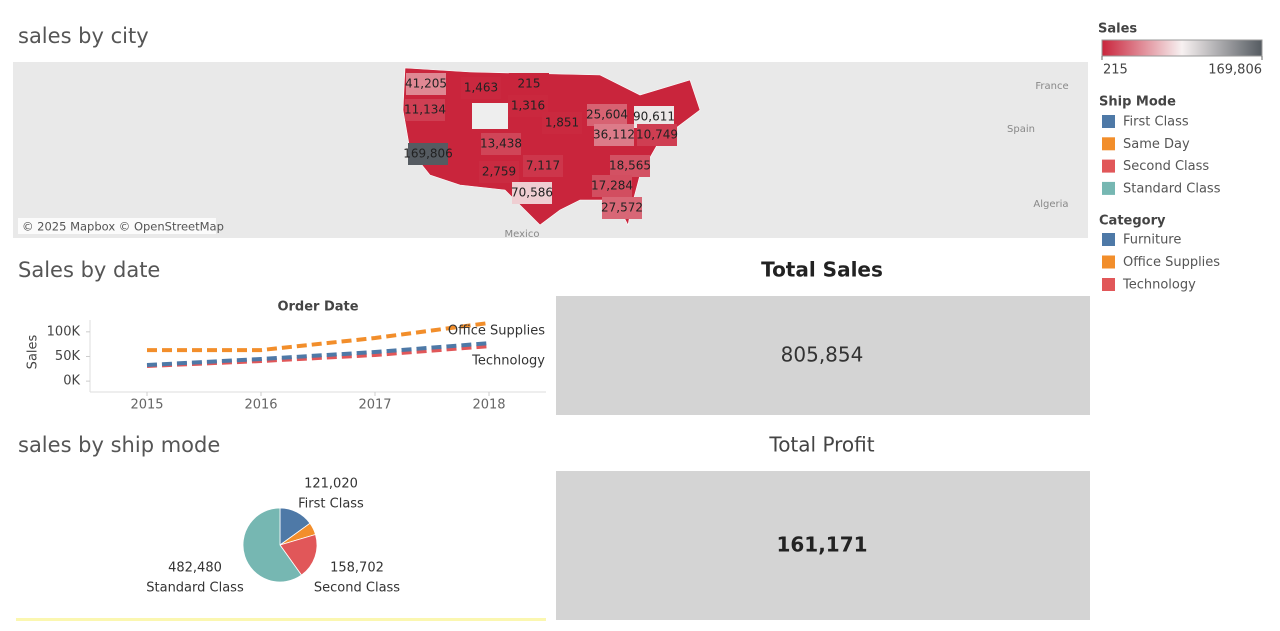  I want to click on data-label: 36,112, so click(614, 135).